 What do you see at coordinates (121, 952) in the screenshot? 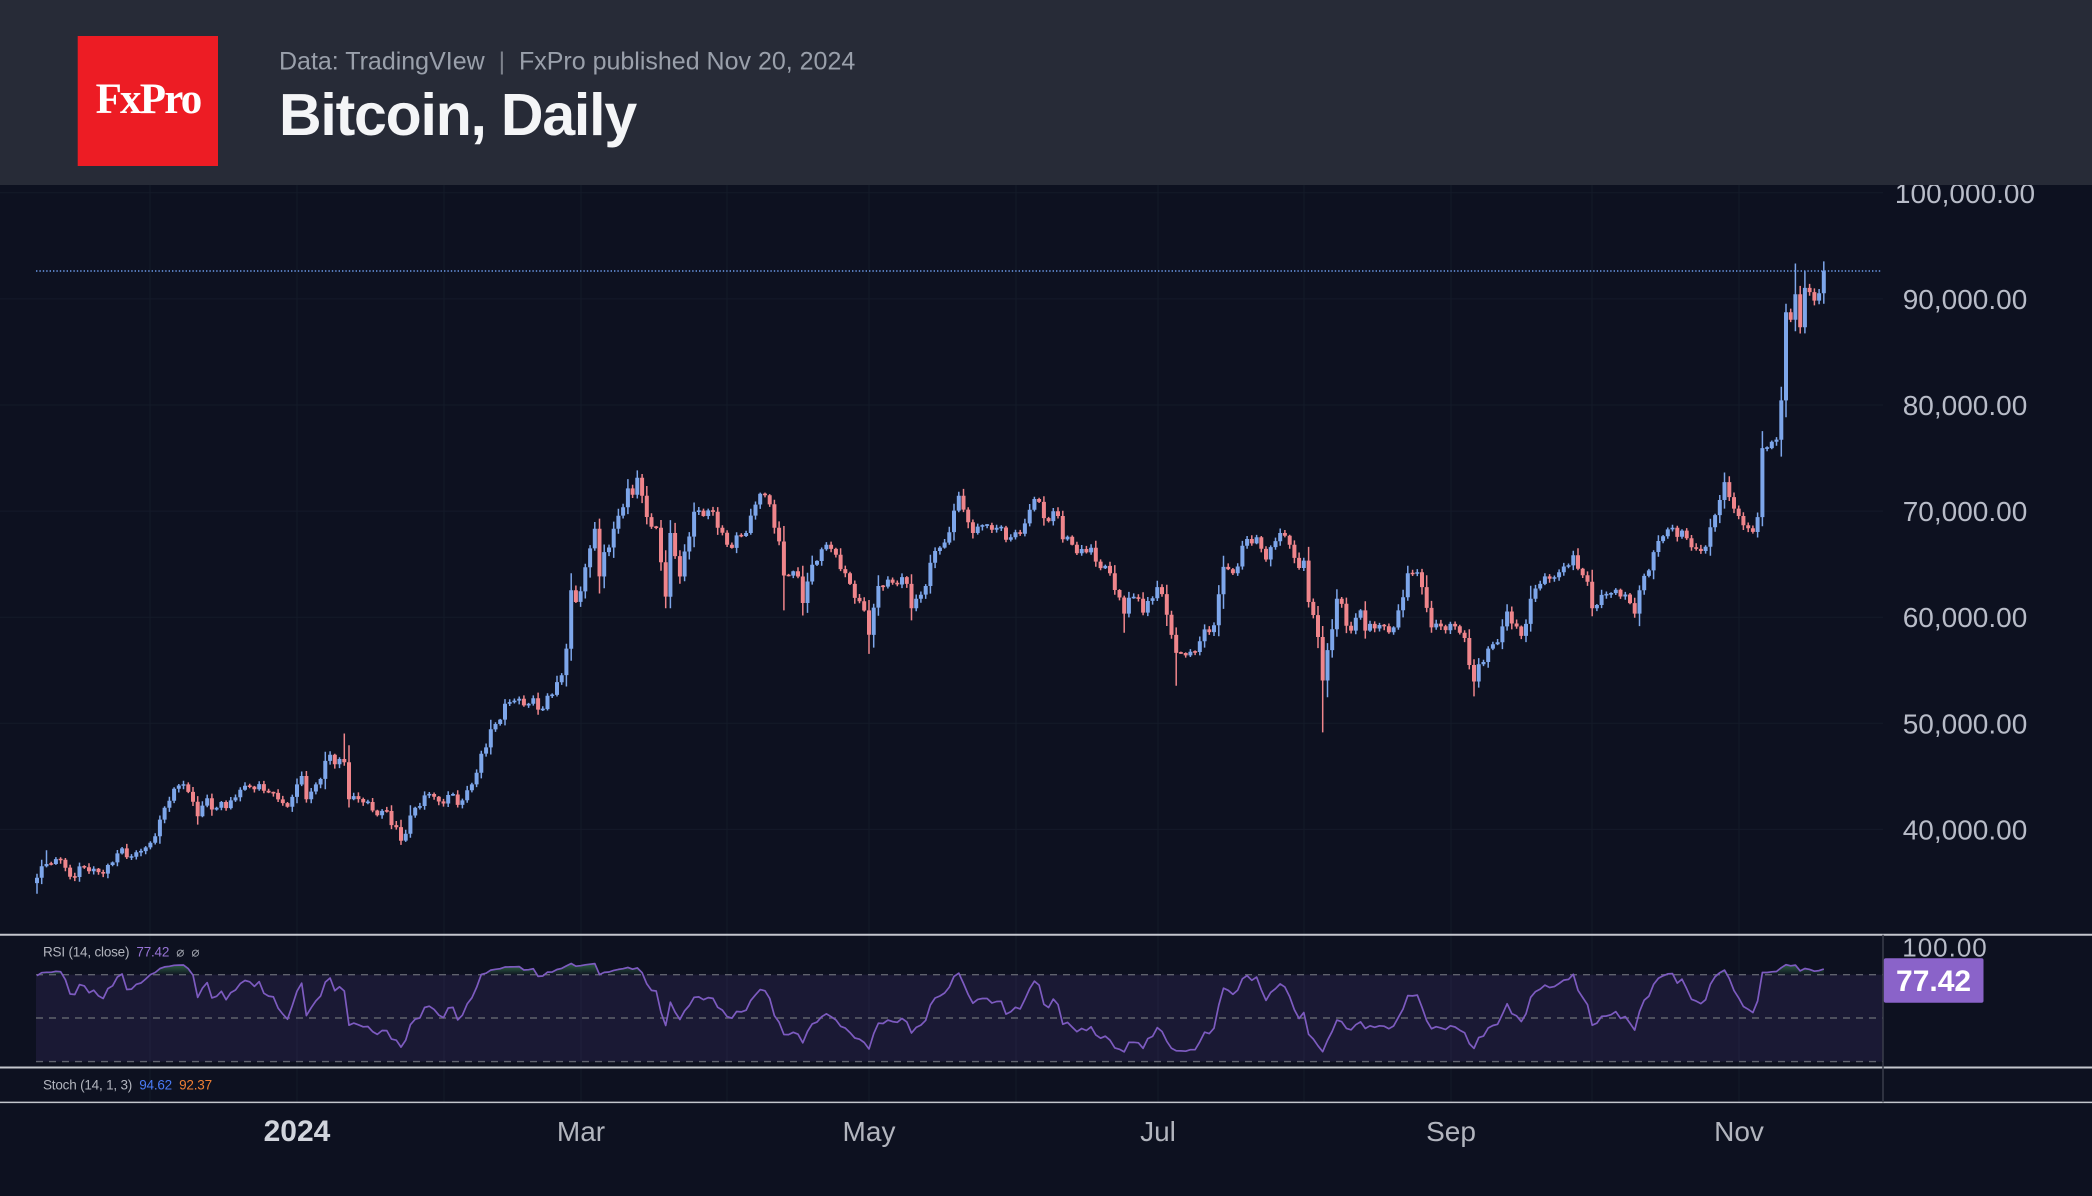
I see `svg-text: RSI (14, close) 77.42 ⌀ ⌀` at bounding box center [121, 952].